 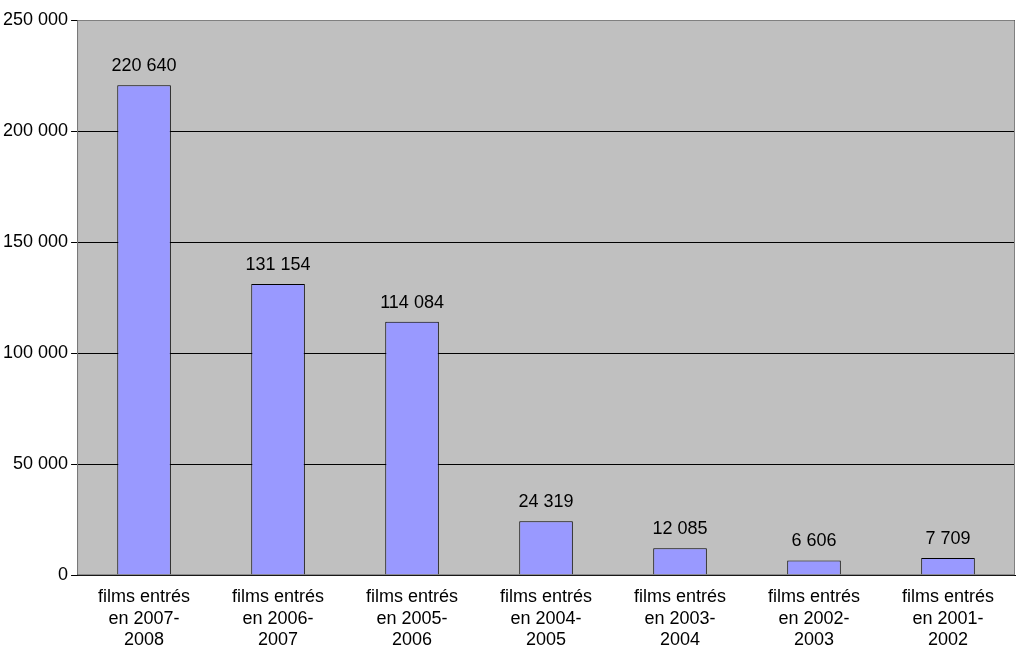 I want to click on y-tick-label: 200 000, so click(x=35, y=130).